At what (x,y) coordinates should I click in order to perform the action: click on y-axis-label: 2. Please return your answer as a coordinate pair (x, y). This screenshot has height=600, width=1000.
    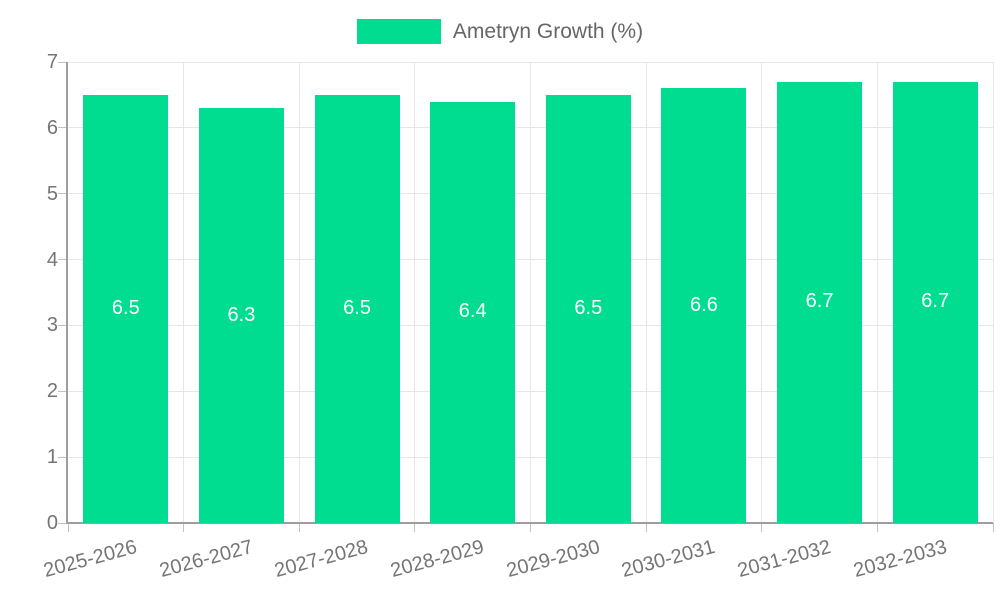
    Looking at the image, I should click on (52, 391).